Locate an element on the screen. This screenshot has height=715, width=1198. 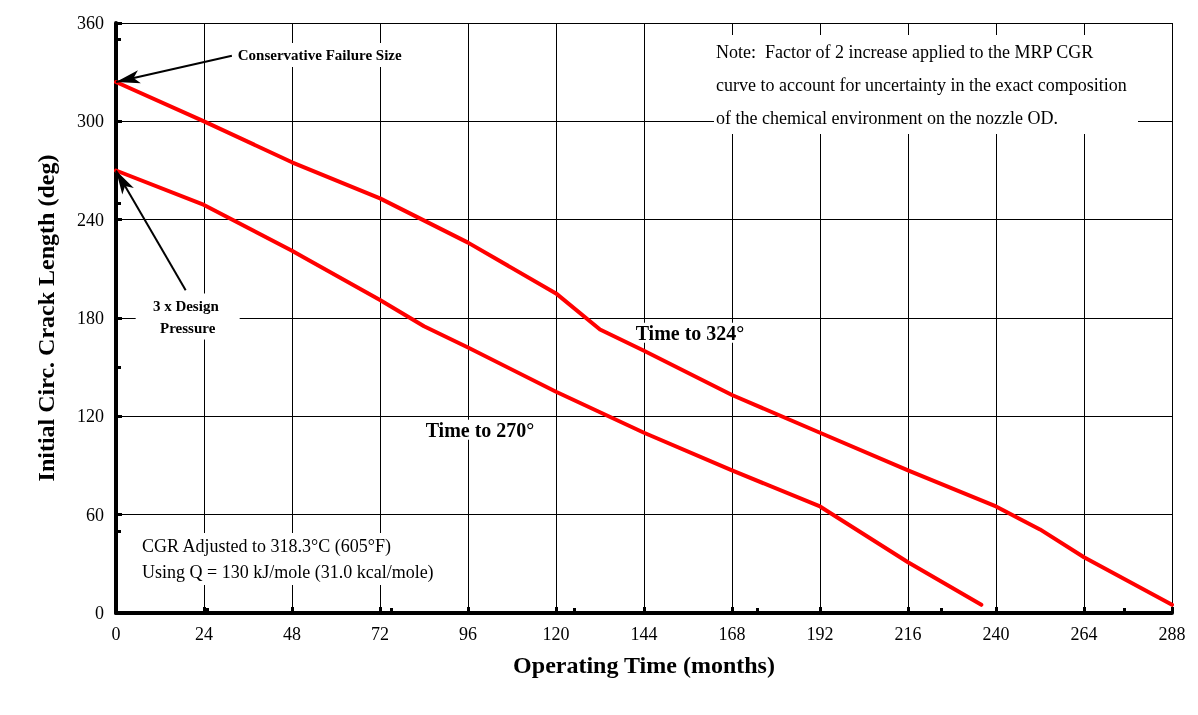
annotation: Note: Factor of 2 increase applied to the MRP CGR curve to account for uncertainty in the exact composition of the chemical environment on the nozzle OD. is located at coordinates (924, 84).